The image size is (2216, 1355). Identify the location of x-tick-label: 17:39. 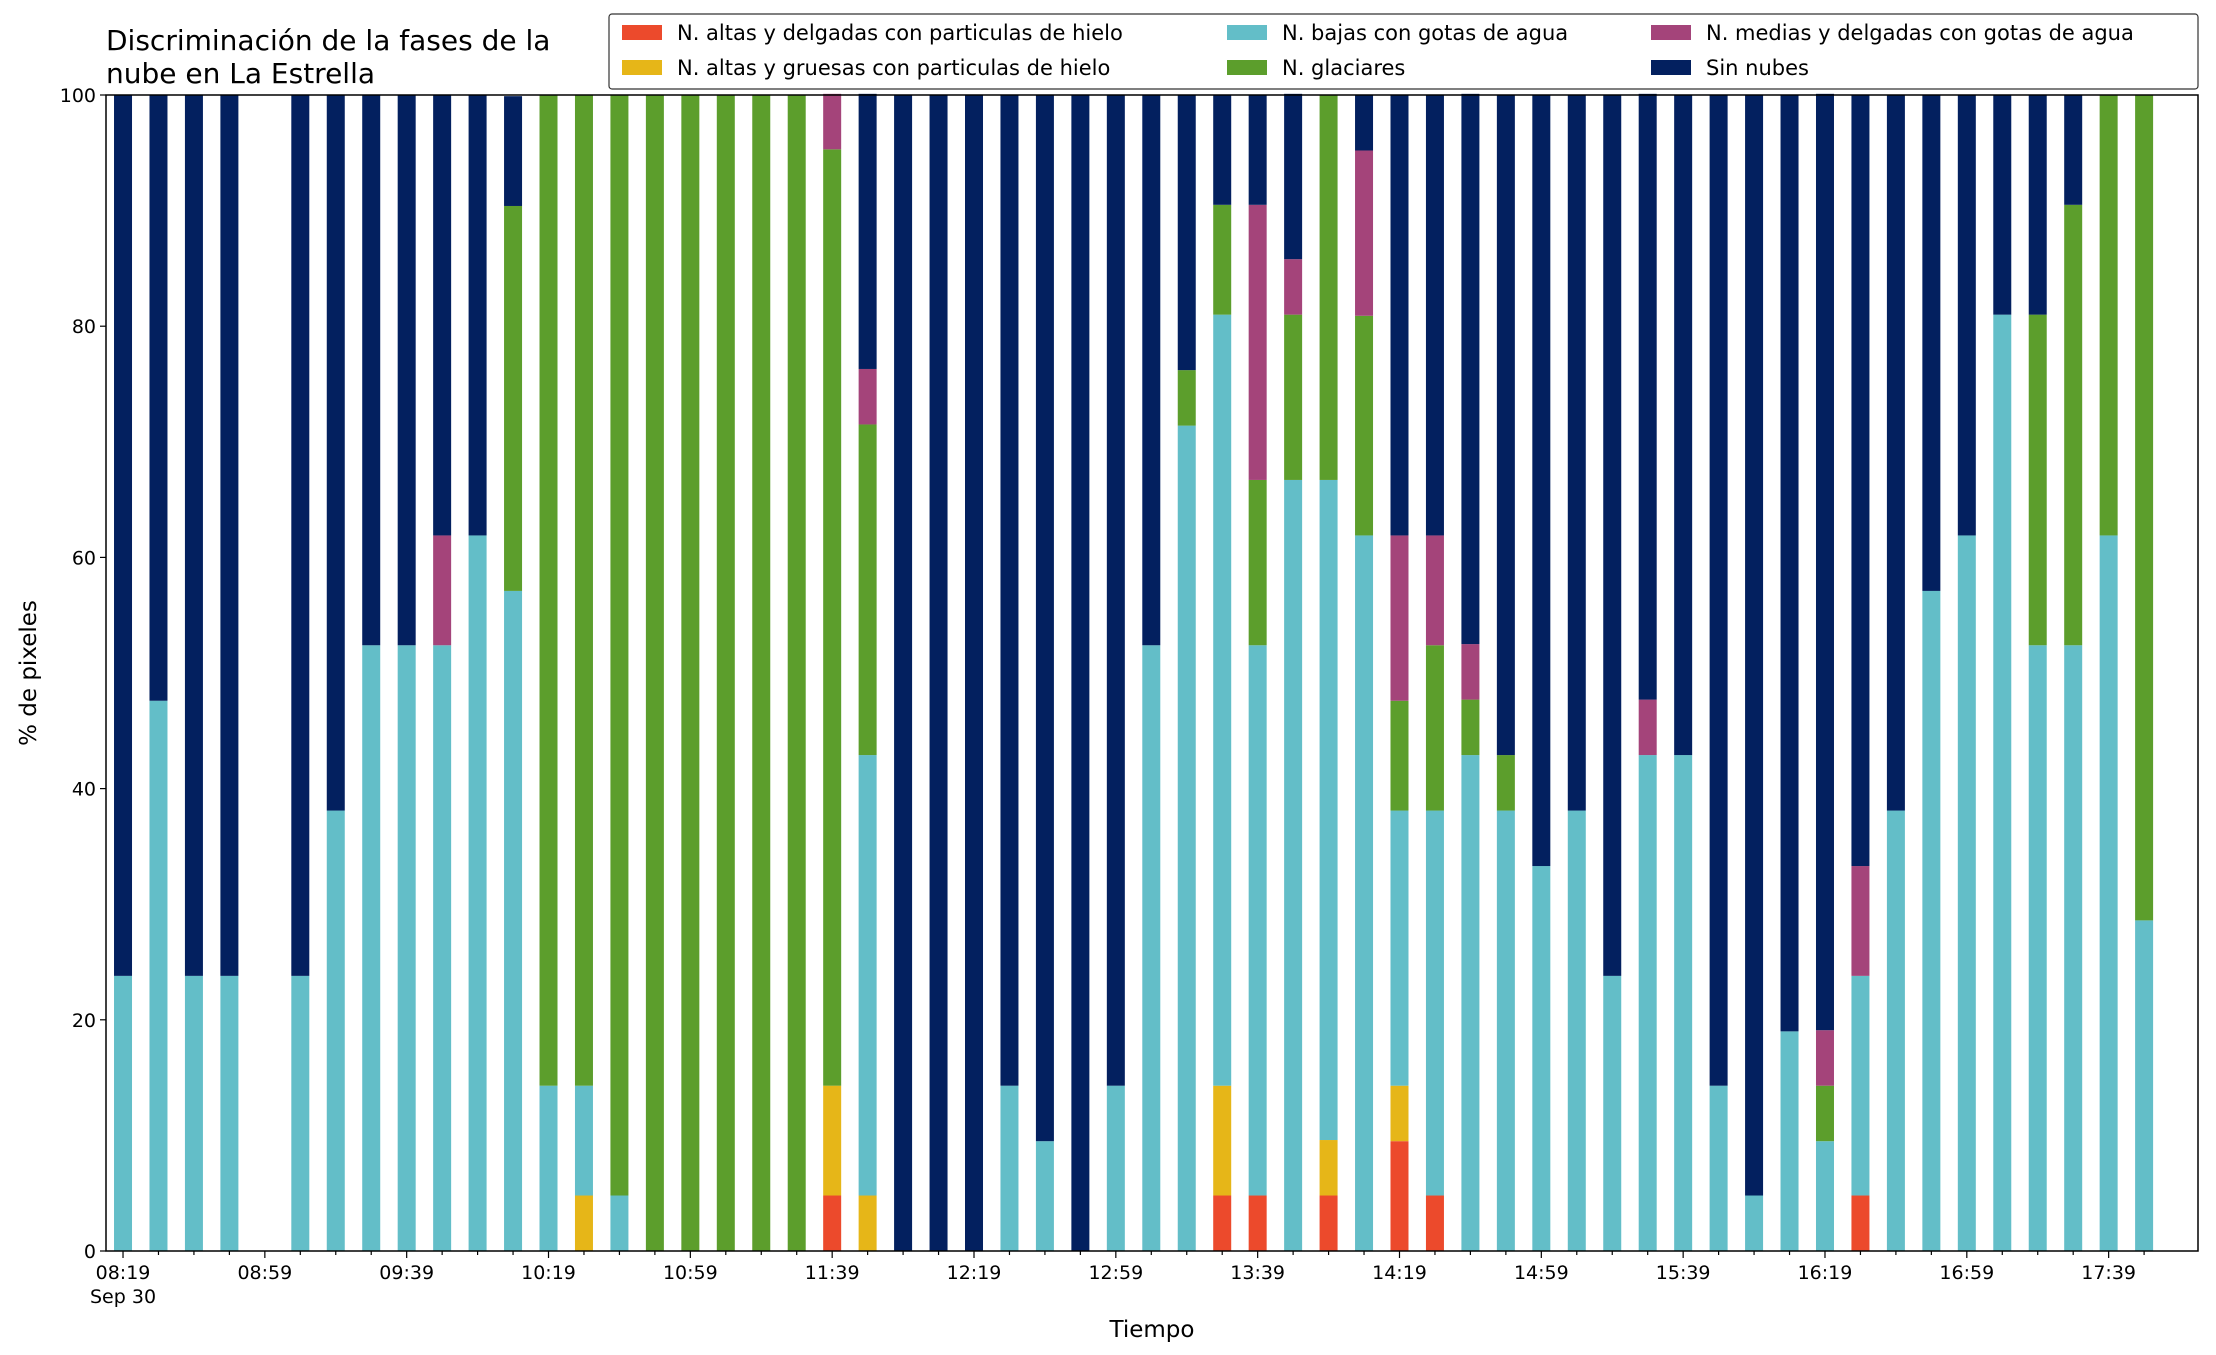
(2108, 1273).